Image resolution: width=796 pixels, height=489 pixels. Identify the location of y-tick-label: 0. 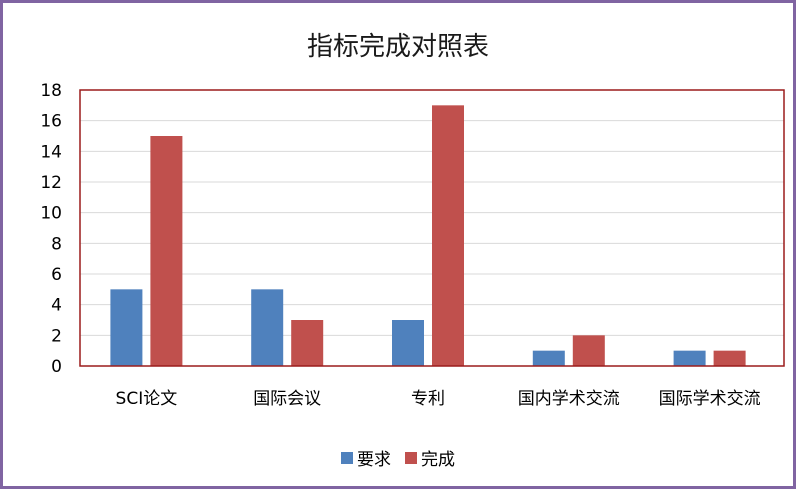
(56, 367).